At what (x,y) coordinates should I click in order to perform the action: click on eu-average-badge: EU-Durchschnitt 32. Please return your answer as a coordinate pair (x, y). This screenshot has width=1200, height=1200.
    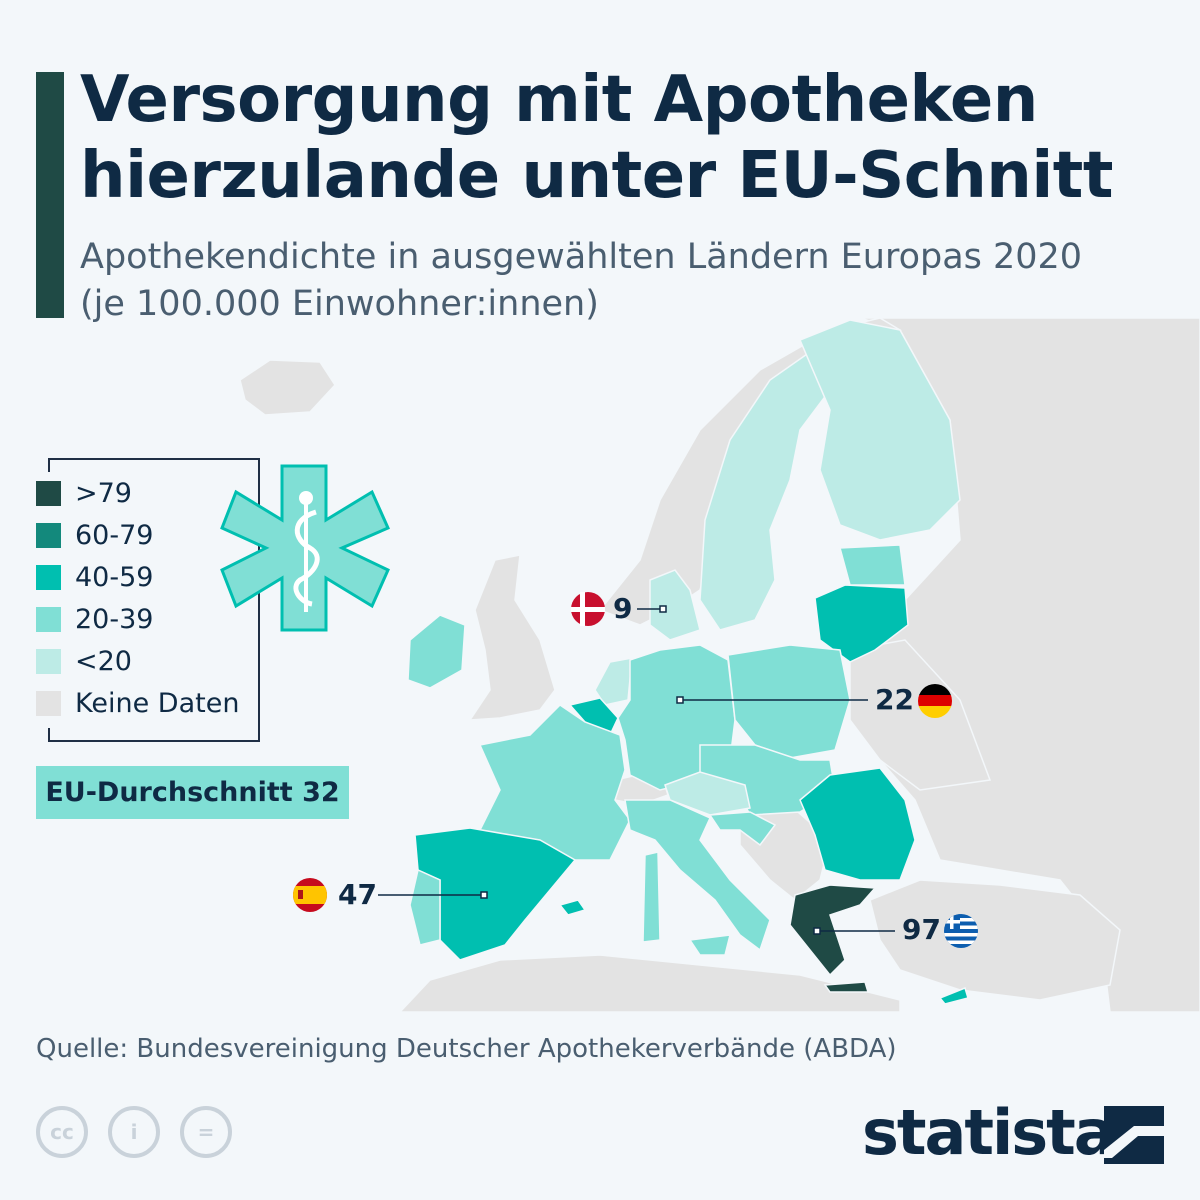
    Looking at the image, I should click on (192, 792).